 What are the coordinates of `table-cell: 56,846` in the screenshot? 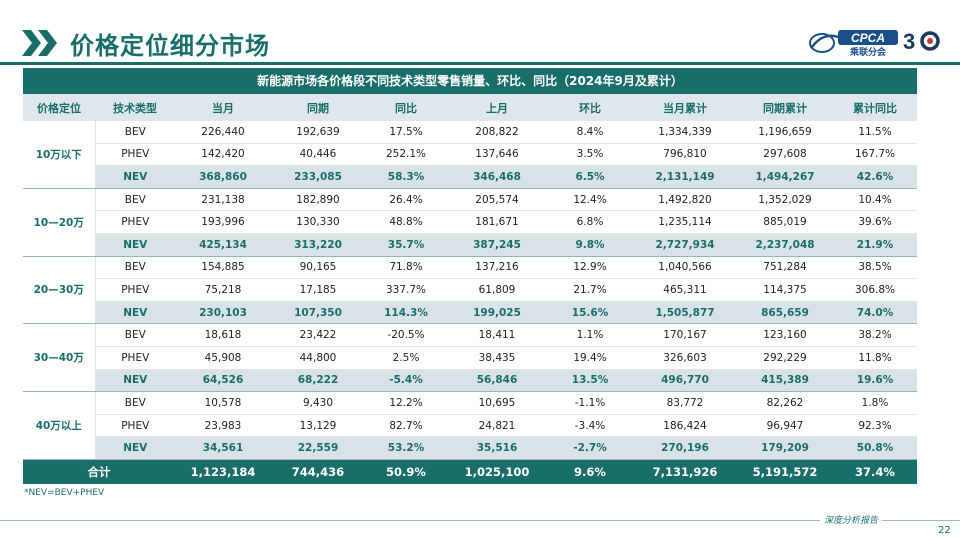 It's located at (497, 381).